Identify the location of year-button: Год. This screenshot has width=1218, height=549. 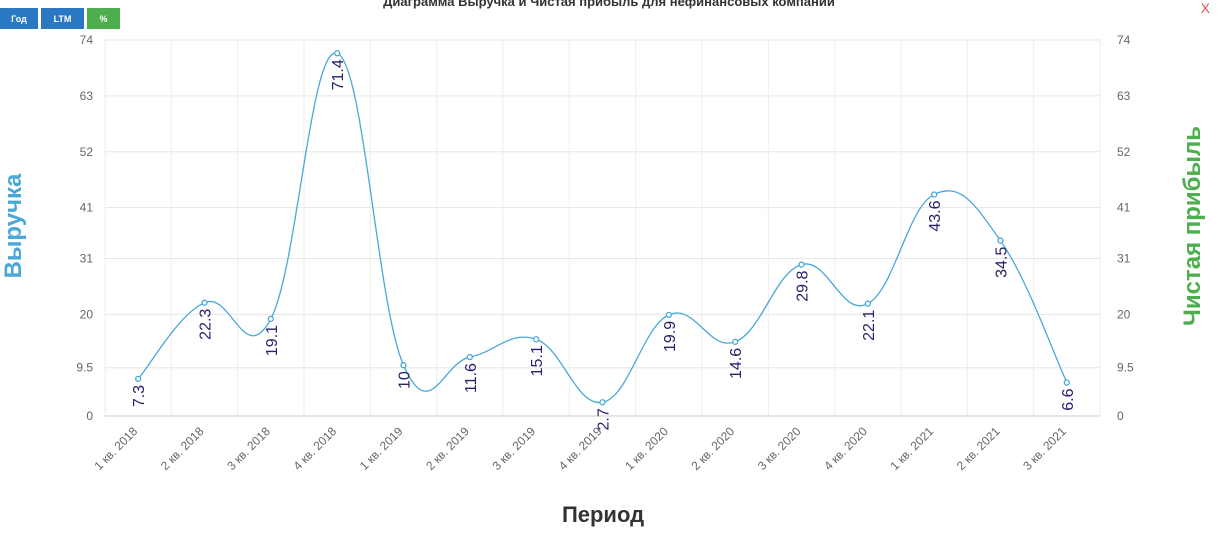
(19, 18).